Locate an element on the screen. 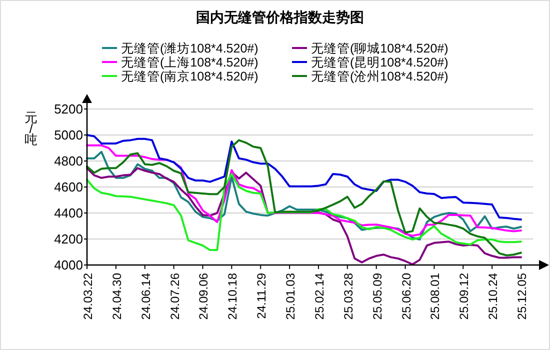 Image resolution: width=550 pixels, height=350 pixels. y-tick-label: 4000 is located at coordinates (68, 265).